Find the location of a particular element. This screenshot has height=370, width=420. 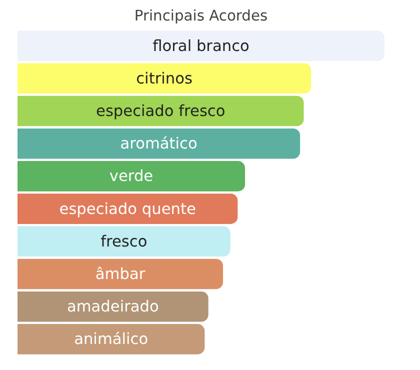

y-tick-label: âmbar is located at coordinates (120, 274).